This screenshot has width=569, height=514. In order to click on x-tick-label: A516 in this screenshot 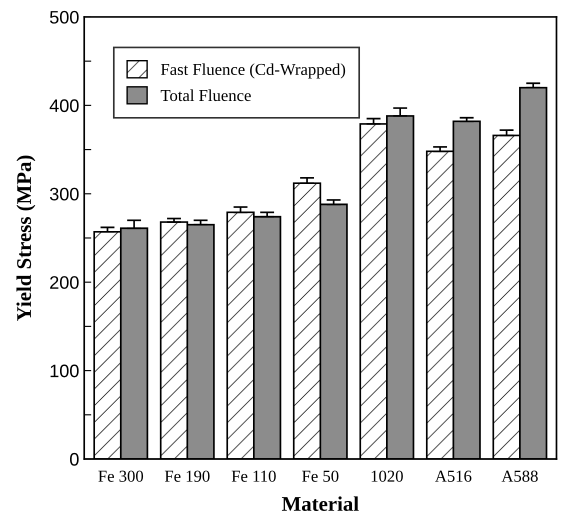, I will do `click(453, 476)`.